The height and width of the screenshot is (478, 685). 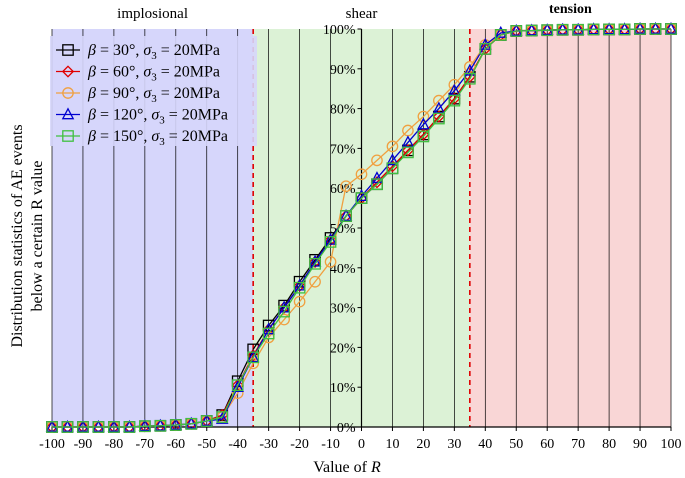 What do you see at coordinates (547, 444) in the screenshot?
I see `x-tick-label-16: 60` at bounding box center [547, 444].